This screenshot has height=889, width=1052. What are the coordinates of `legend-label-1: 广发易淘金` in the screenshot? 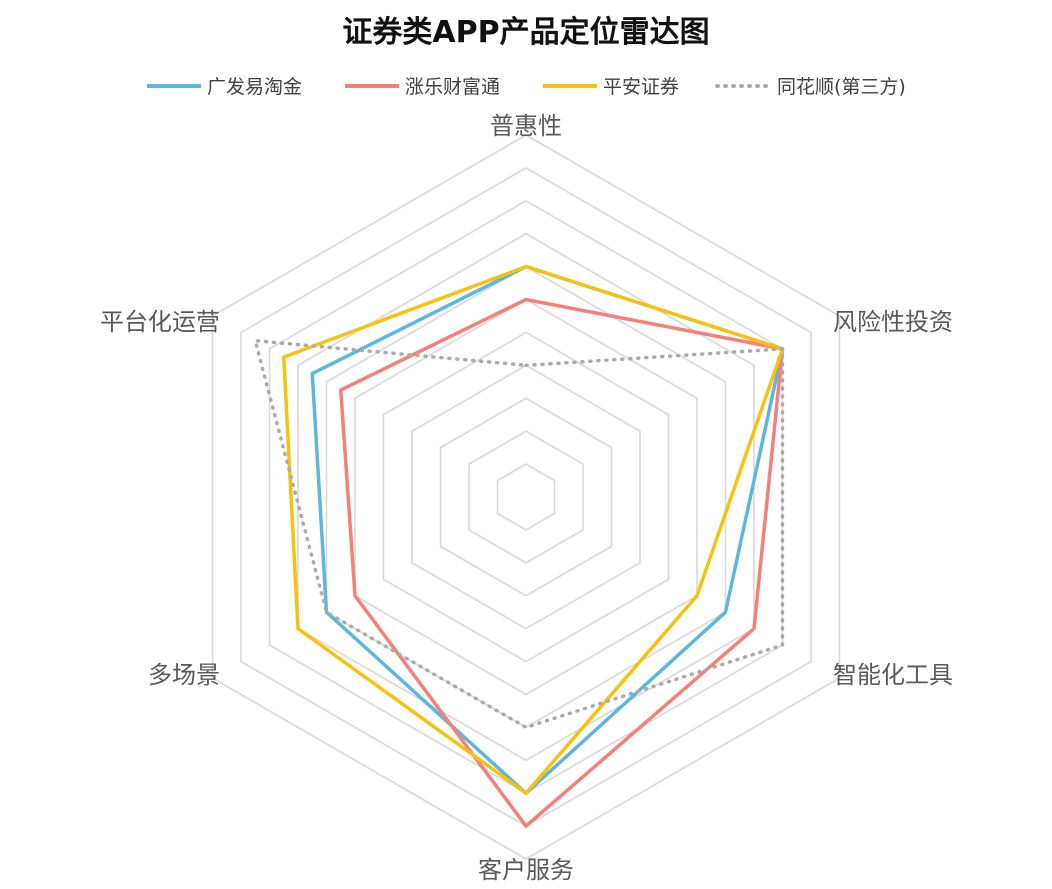 It's located at (254, 87).